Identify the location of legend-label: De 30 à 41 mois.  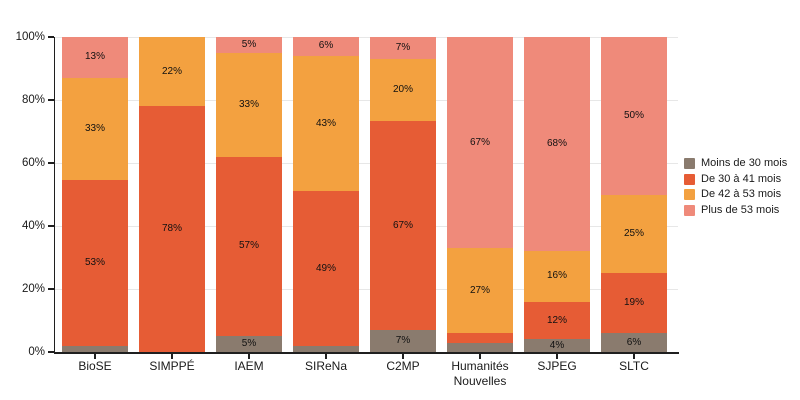
(741, 178).